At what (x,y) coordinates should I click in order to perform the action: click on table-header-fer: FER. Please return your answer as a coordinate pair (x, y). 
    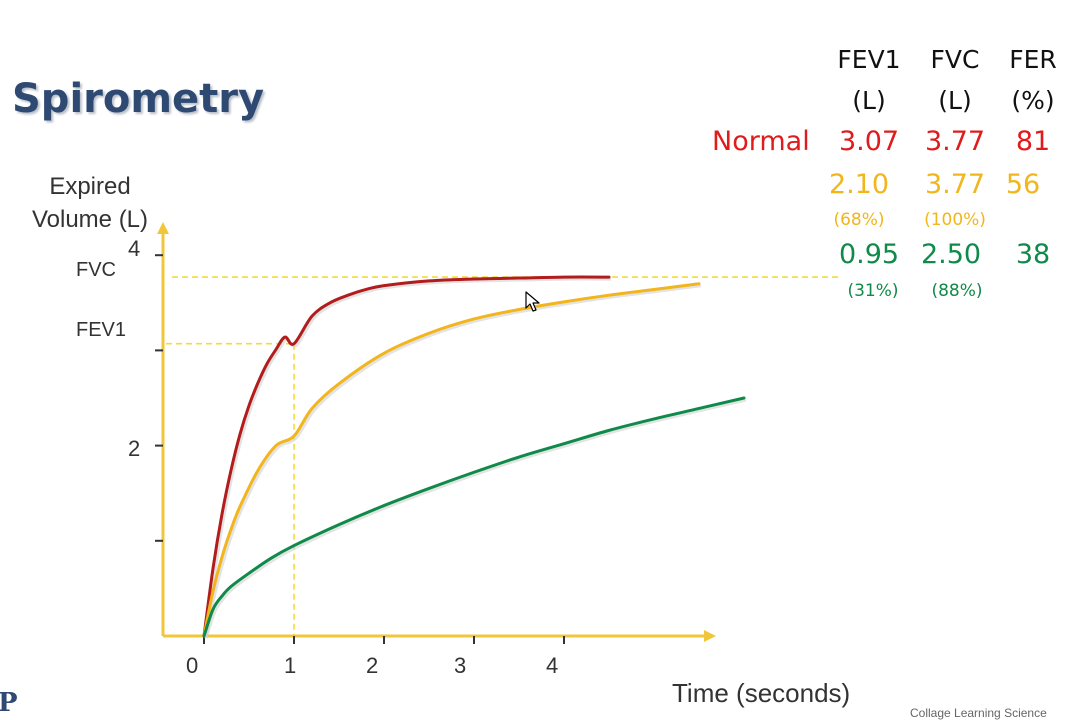
    Looking at the image, I should click on (1033, 59).